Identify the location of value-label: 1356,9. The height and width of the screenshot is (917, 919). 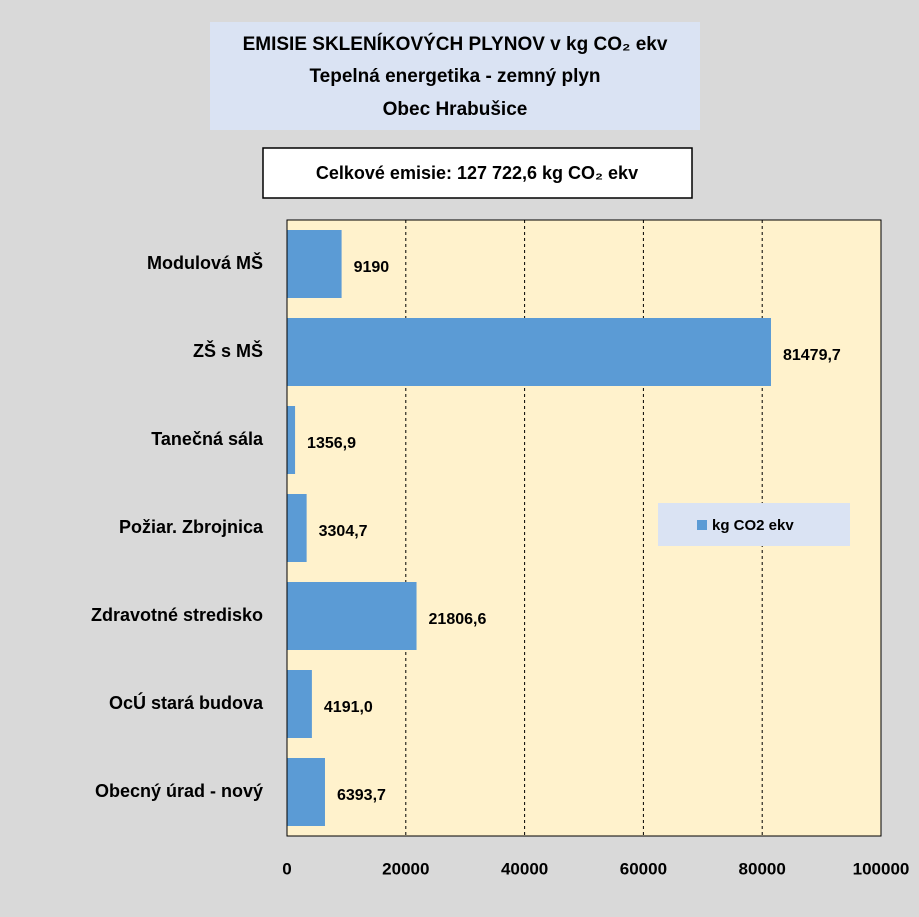
(331, 443).